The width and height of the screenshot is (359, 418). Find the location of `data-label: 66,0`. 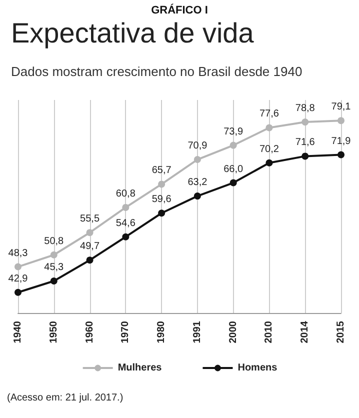

data-label: 66,0 is located at coordinates (234, 169).